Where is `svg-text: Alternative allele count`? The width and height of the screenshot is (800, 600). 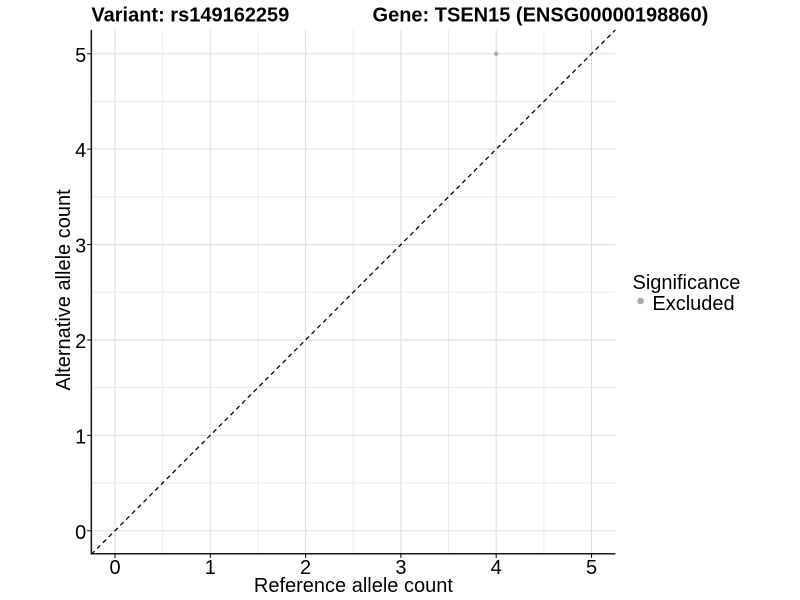 svg-text: Alternative allele count is located at coordinates (64, 290).